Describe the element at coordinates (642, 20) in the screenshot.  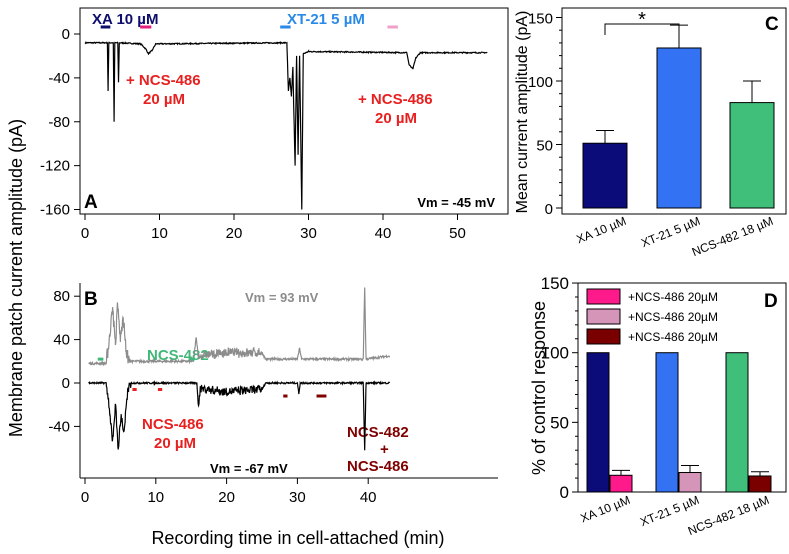
I see `significance-star: *` at that location.